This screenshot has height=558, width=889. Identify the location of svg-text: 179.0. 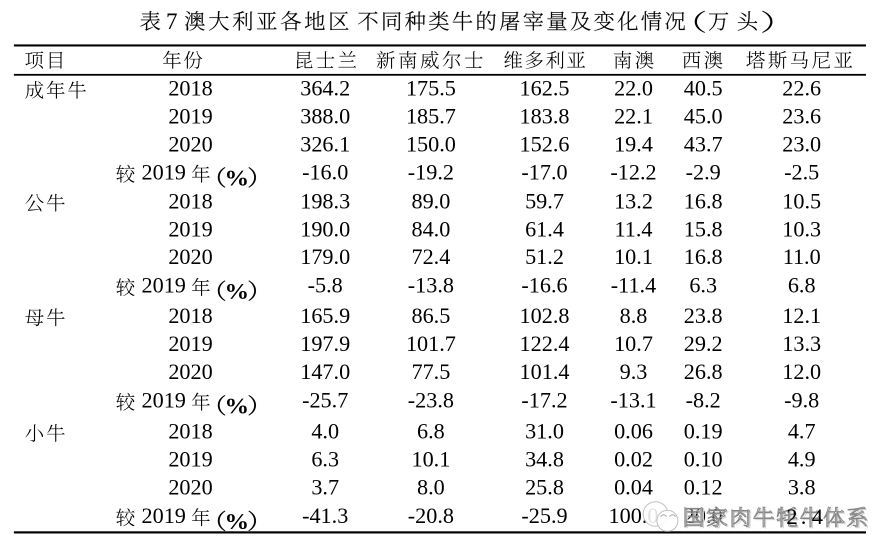
(325, 256).